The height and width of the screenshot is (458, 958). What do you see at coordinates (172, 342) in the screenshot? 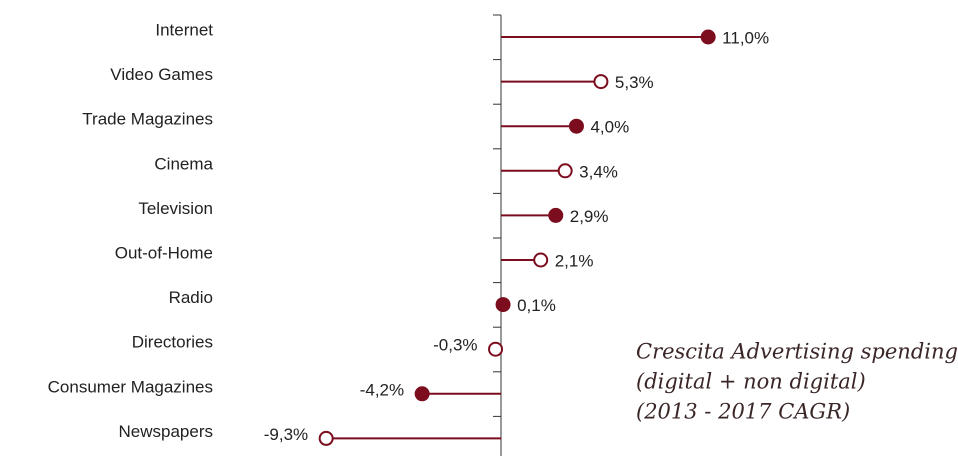
I see `category-label: Directories` at bounding box center [172, 342].